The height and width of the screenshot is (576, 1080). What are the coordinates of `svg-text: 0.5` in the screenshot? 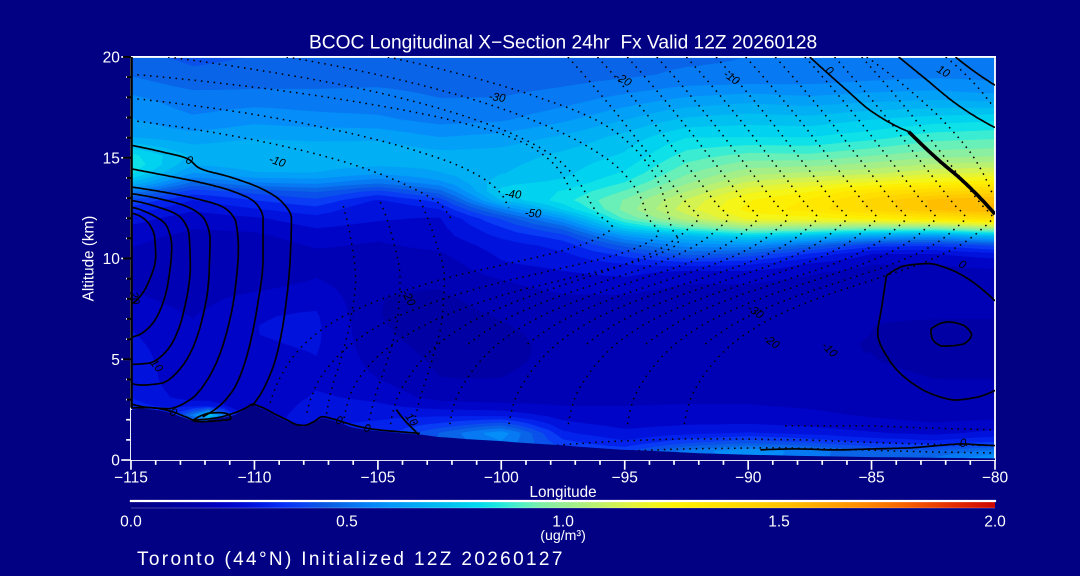 It's located at (347, 522).